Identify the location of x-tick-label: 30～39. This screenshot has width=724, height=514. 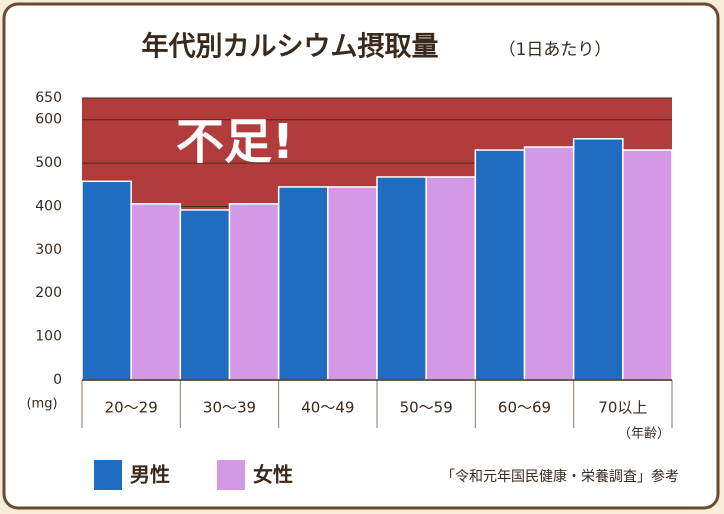
(229, 408).